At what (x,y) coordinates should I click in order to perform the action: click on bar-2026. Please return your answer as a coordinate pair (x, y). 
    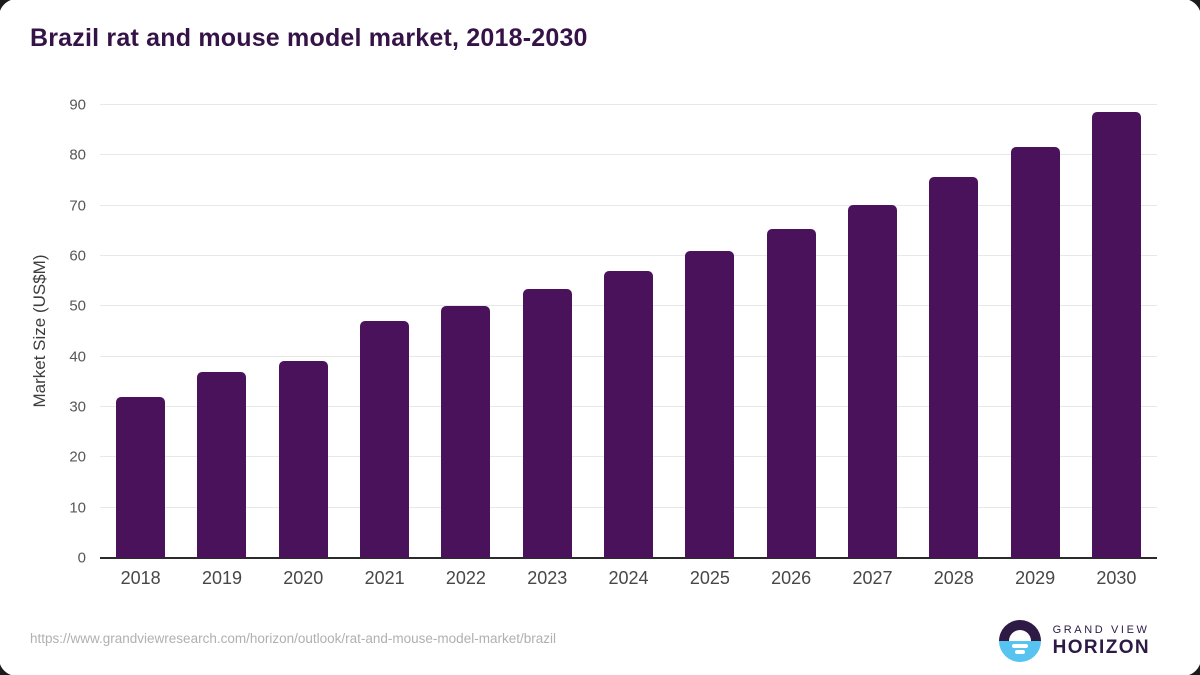
    Looking at the image, I should click on (791, 393).